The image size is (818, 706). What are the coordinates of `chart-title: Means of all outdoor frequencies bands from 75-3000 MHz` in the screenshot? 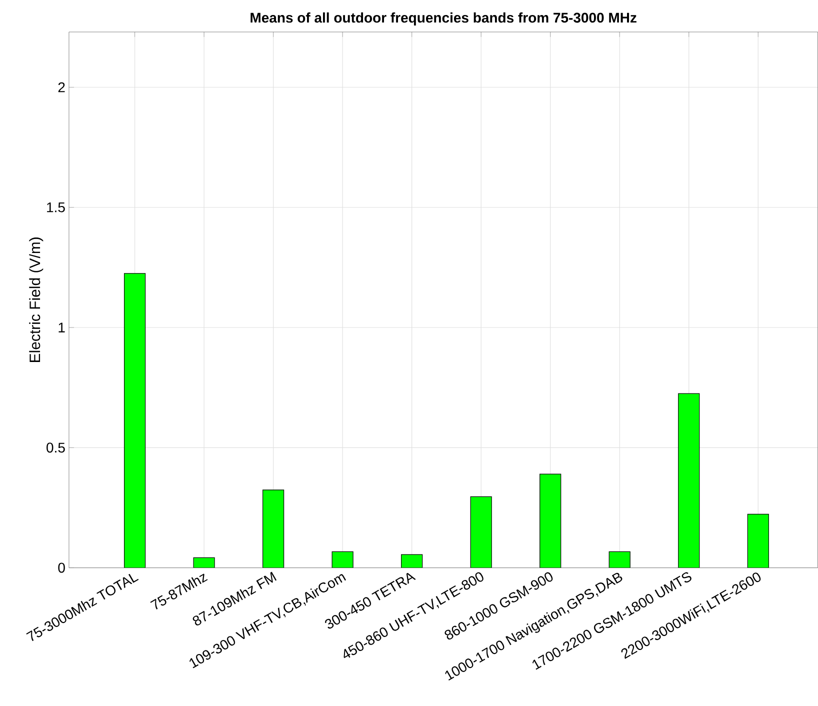 It's located at (443, 19).